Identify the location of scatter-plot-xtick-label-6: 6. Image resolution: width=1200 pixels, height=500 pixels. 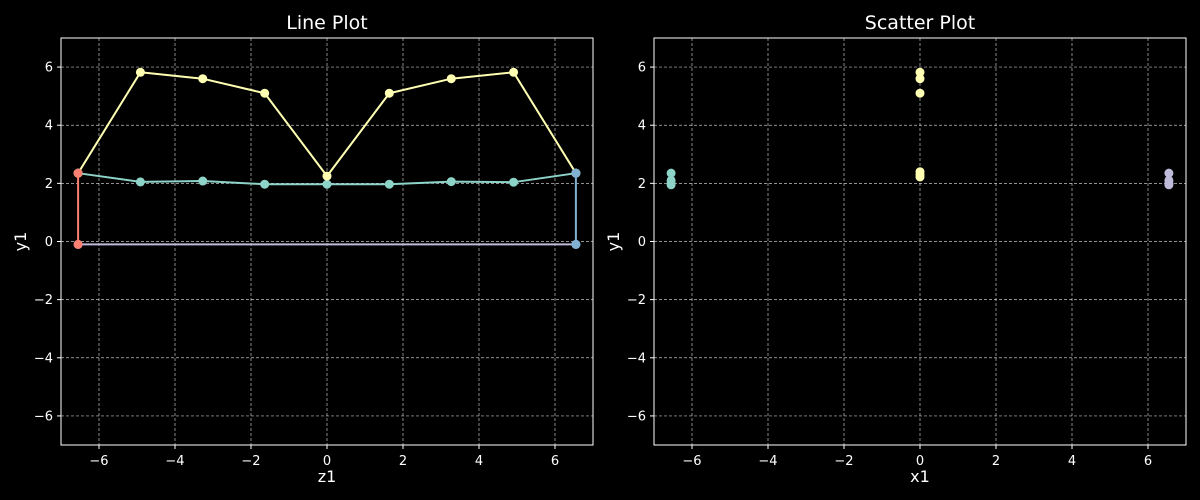
(1148, 461).